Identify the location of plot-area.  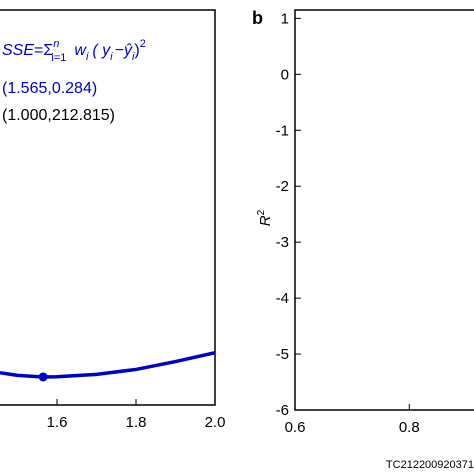
(107, 366).